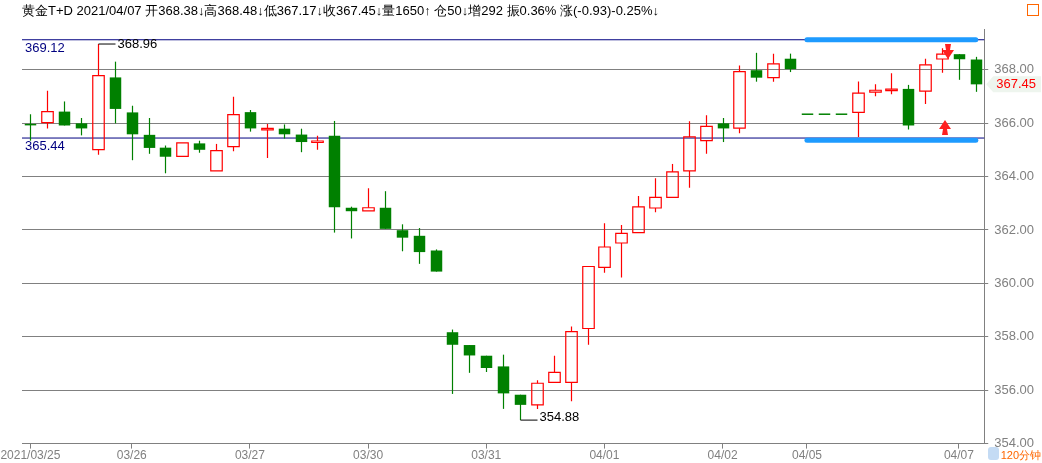 Image resolution: width=1042 pixels, height=463 pixels. What do you see at coordinates (45, 47) in the screenshot?
I see `ref-line-label: 369.12` at bounding box center [45, 47].